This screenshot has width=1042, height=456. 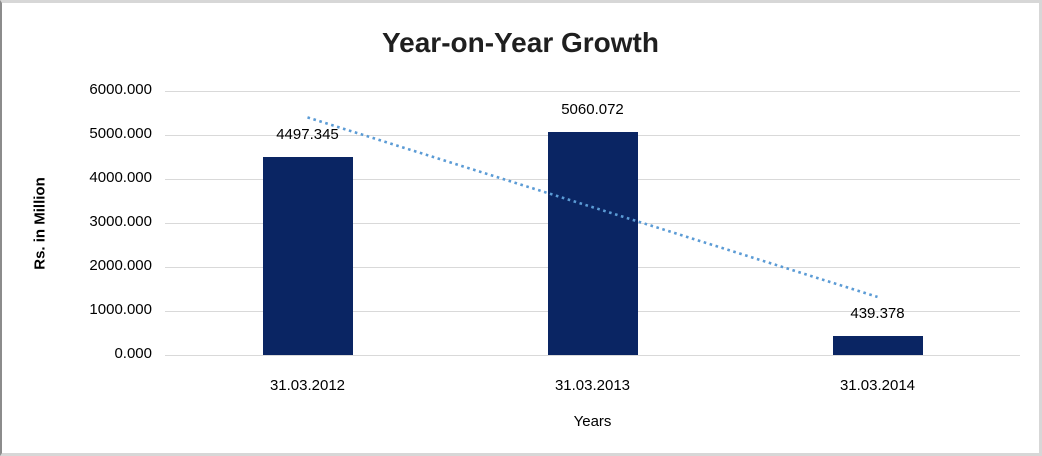 I want to click on chart-title: Year-on-Year Growth, so click(x=520, y=42).